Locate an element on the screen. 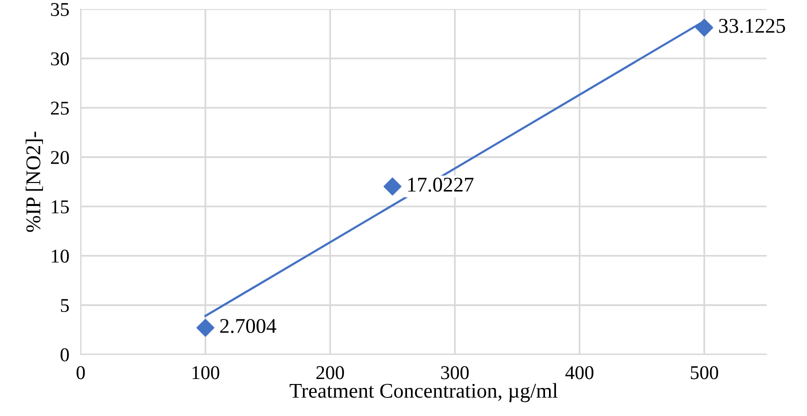  y-tick-label: 20 is located at coordinates (60, 157).